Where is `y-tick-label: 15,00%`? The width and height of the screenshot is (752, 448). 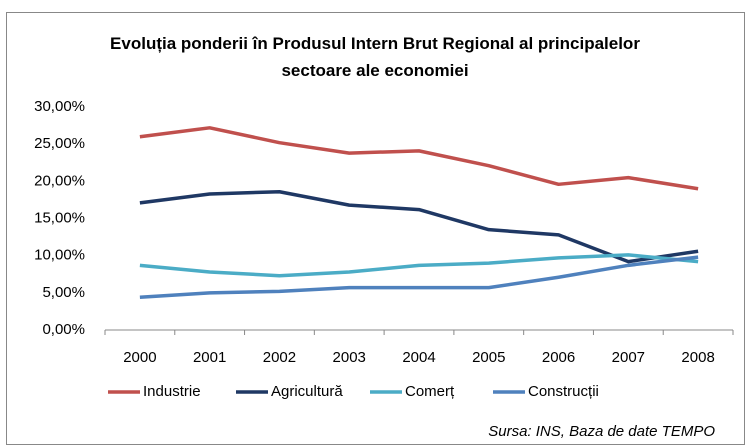
y-tick-label: 15,00% is located at coordinates (59, 217).